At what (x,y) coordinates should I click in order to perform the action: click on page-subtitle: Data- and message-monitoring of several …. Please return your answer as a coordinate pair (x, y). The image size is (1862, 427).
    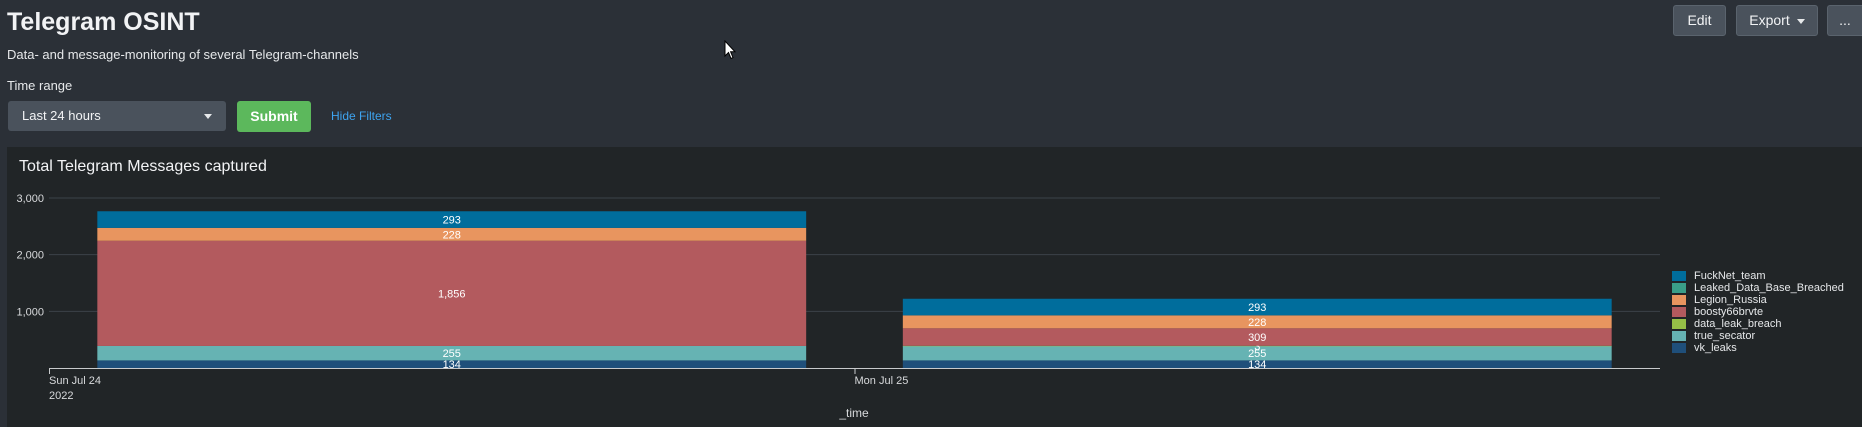
    Looking at the image, I should click on (183, 54).